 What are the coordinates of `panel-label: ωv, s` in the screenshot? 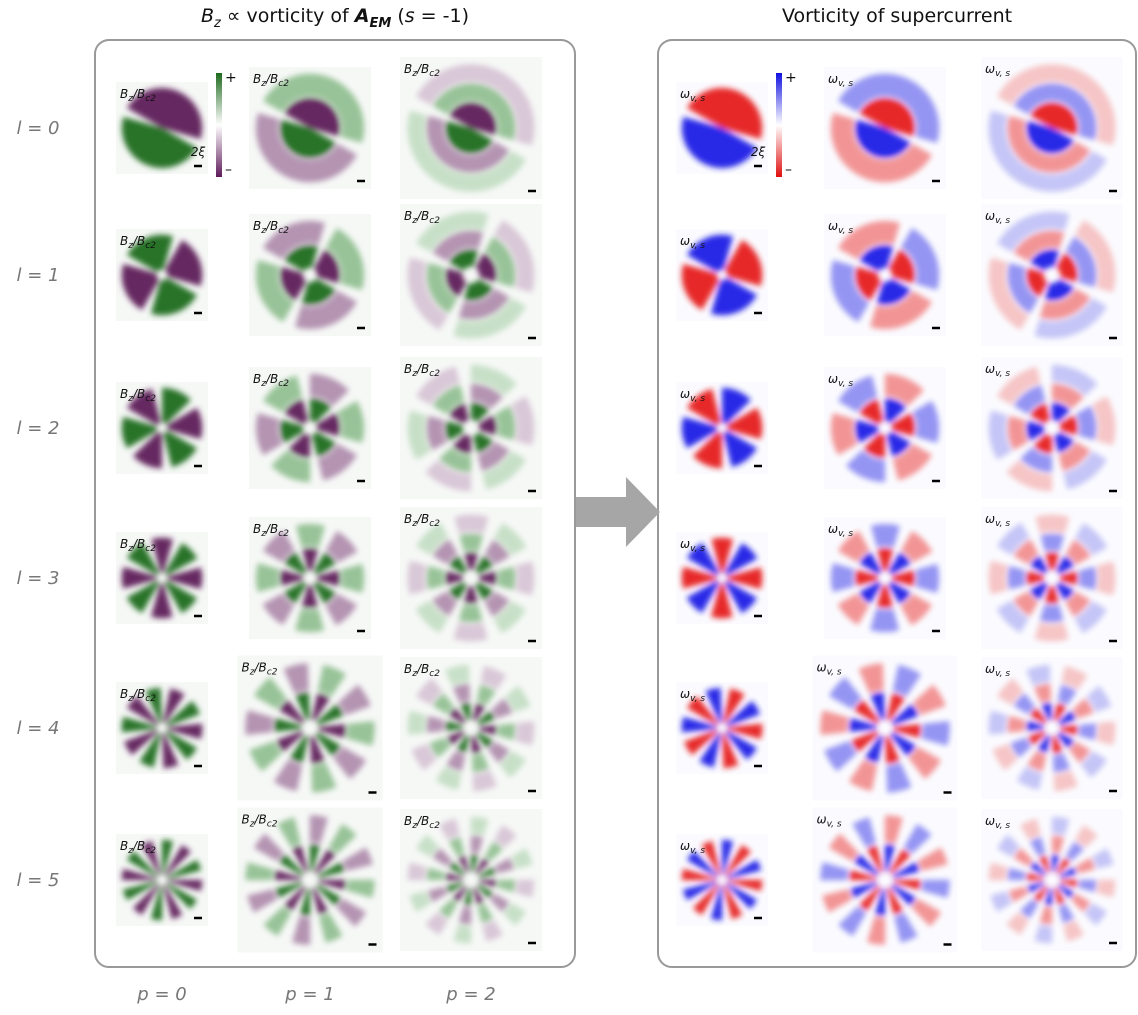 It's located at (692, 545).